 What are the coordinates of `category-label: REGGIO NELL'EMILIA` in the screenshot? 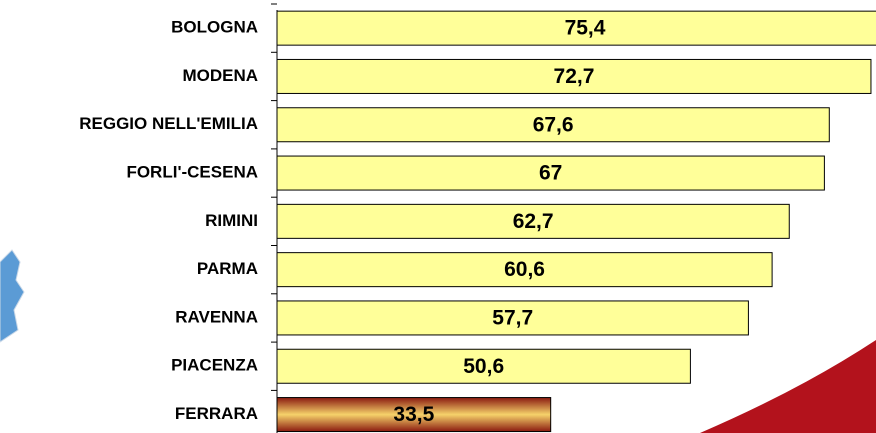 It's located at (168, 123).